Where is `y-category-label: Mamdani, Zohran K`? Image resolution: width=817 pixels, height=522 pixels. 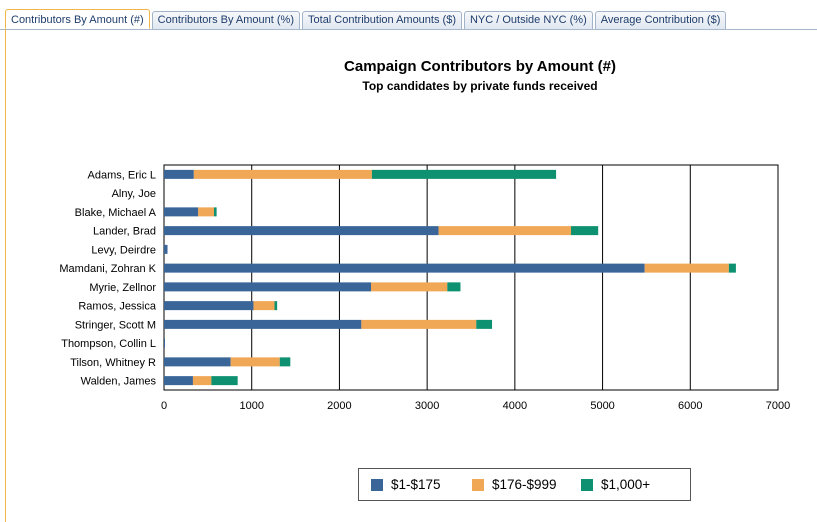 y-category-label: Mamdani, Zohran K is located at coordinates (107, 269).